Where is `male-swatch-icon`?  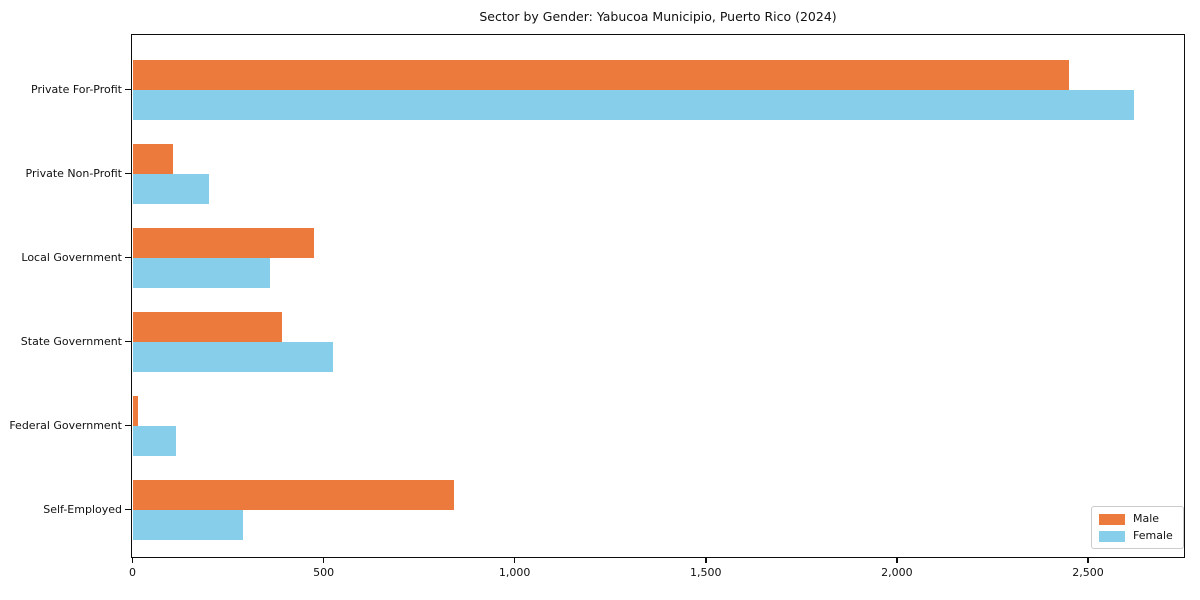 male-swatch-icon is located at coordinates (1112, 519).